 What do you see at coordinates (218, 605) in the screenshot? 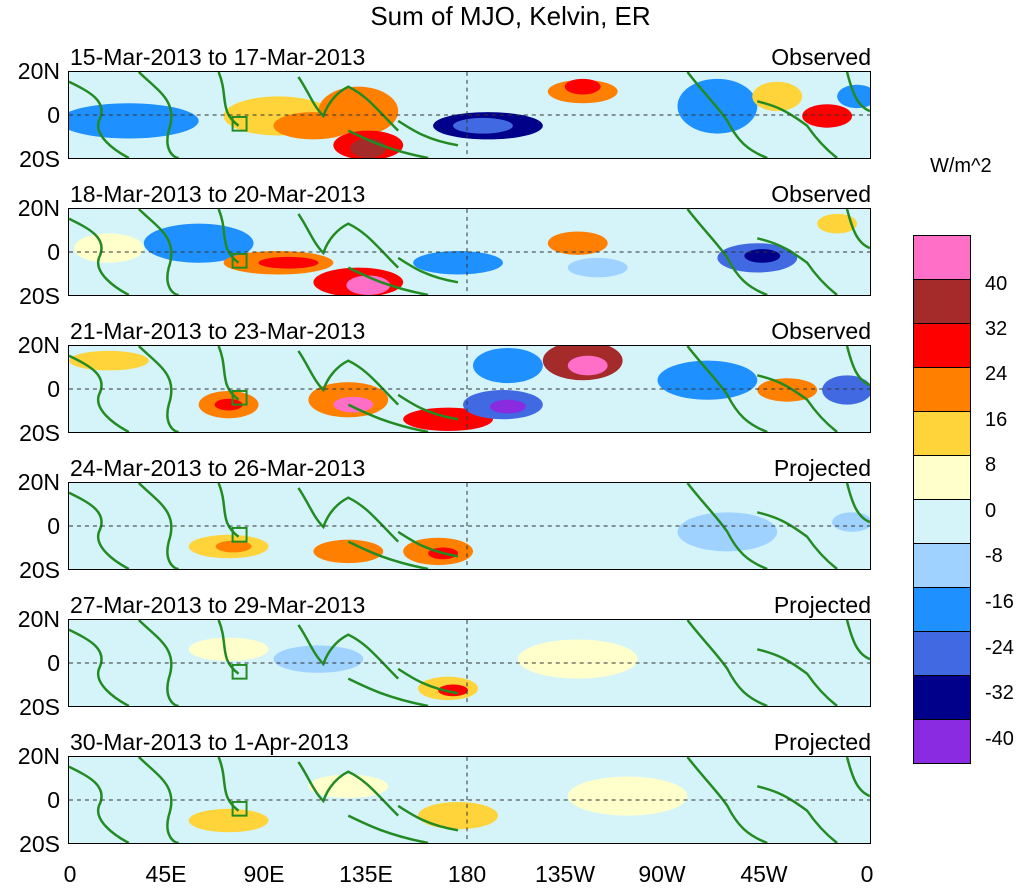
I see `panel-date-range: 27-Mar-2013 to 29-Mar-2013` at bounding box center [218, 605].